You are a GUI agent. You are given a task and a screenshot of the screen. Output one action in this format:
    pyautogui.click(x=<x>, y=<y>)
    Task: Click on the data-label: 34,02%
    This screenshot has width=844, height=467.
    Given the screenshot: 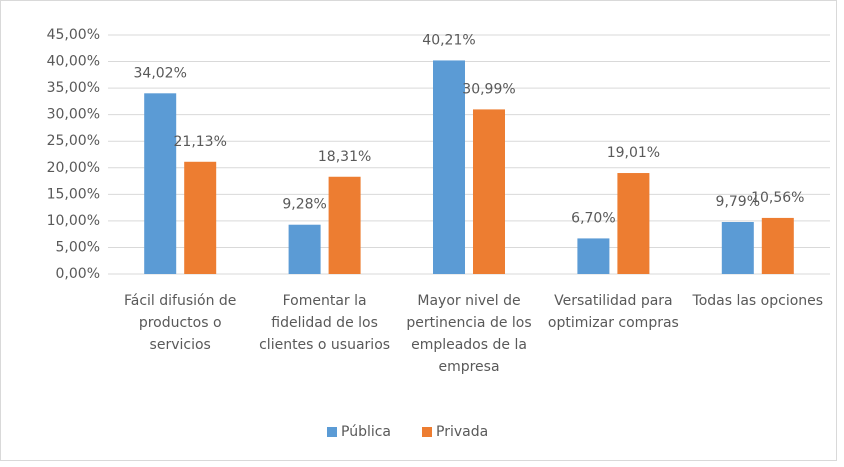 What is the action you would take?
    pyautogui.click(x=160, y=73)
    